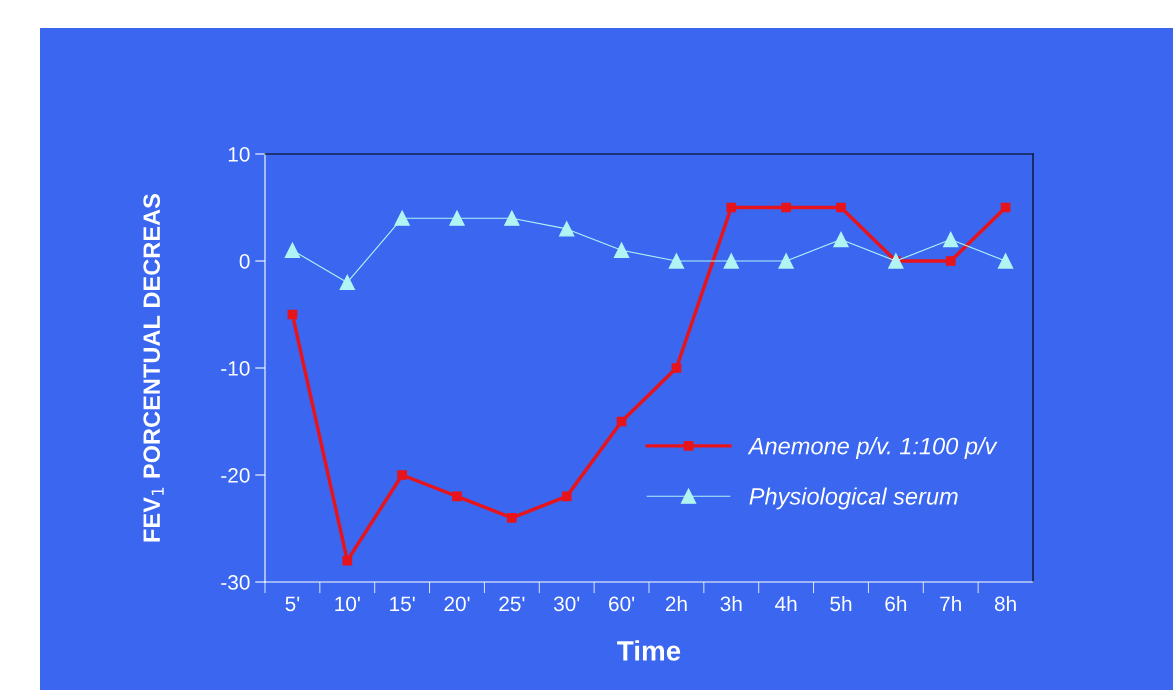  Describe the element at coordinates (853, 498) in the screenshot. I see `legend-label: Physiological serum` at that location.